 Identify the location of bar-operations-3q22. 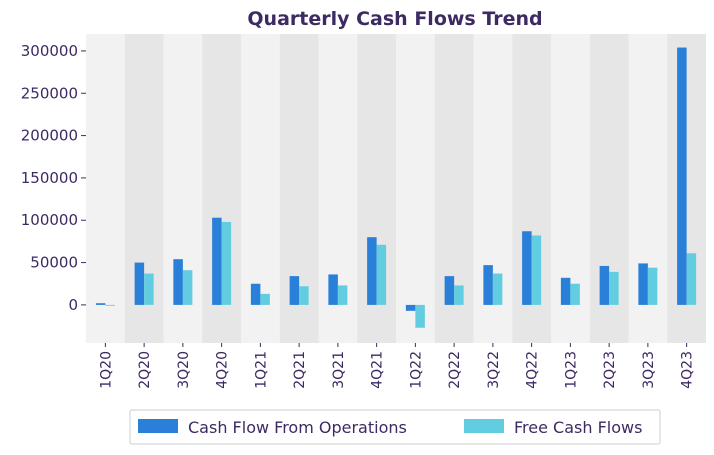
(488, 285).